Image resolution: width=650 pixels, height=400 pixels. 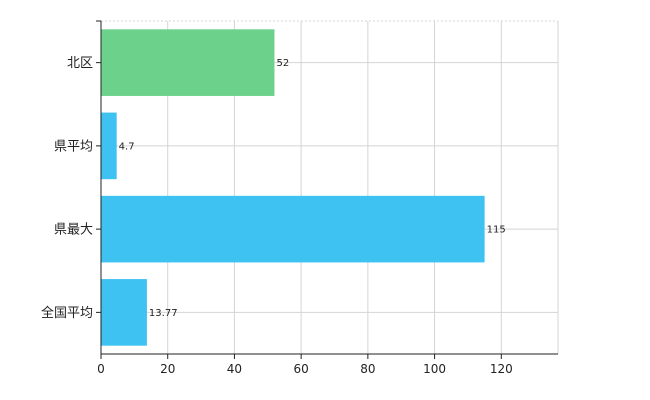 What do you see at coordinates (282, 63) in the screenshot?
I see `data-label: 52` at bounding box center [282, 63].